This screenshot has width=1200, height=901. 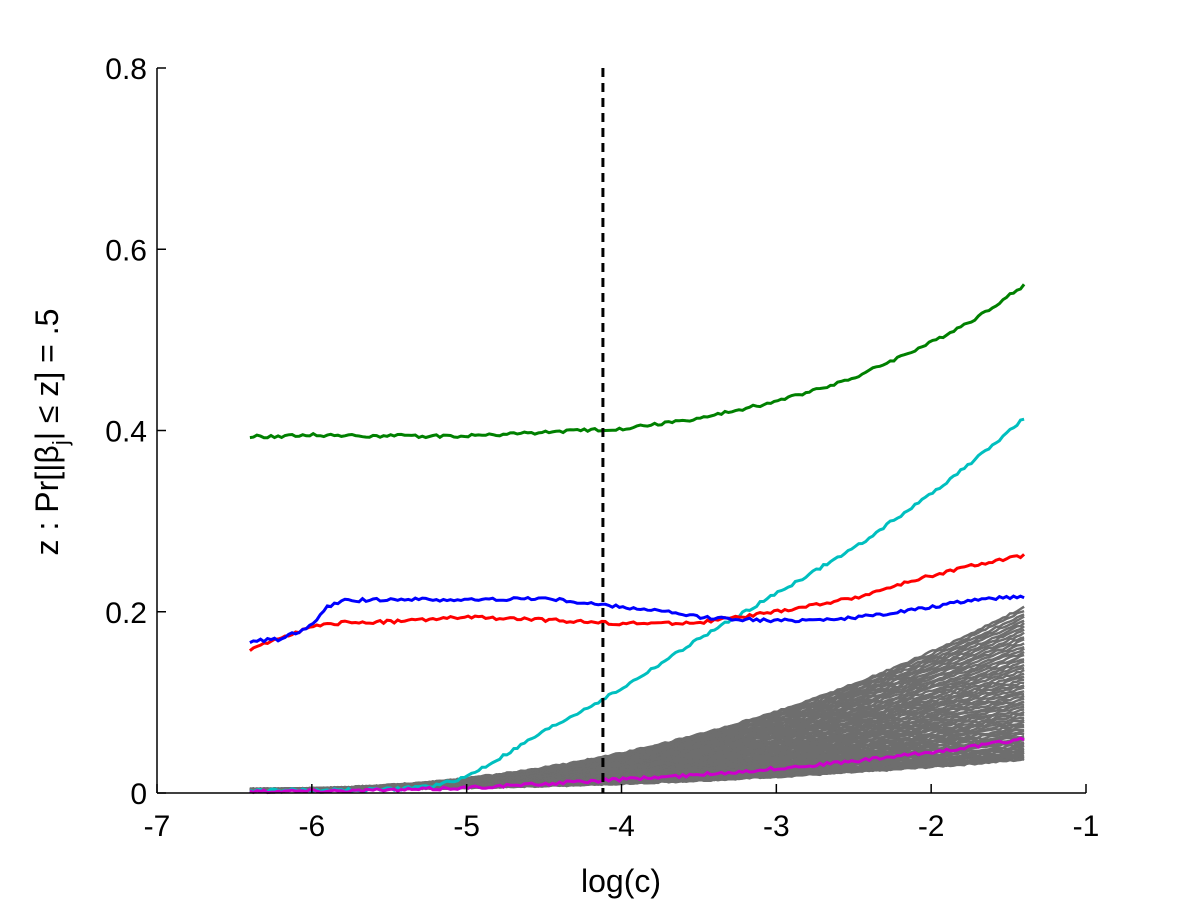 I want to click on x-tick-label: -7, so click(x=157, y=826).